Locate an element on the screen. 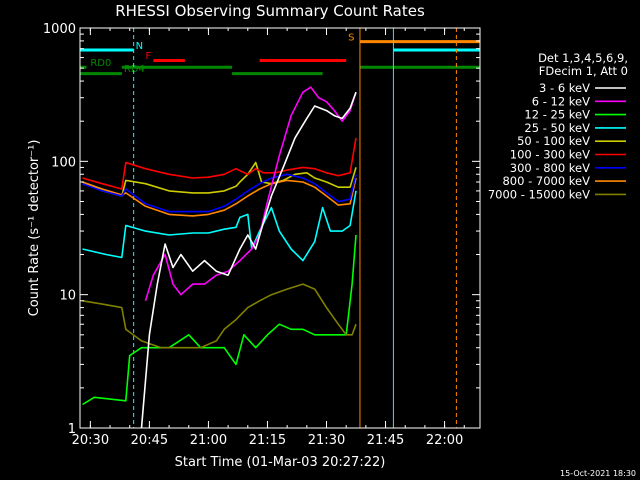 Image resolution: width=640 pixels, height=480 pixels. x-tick-label: 21:30 is located at coordinates (326, 440).